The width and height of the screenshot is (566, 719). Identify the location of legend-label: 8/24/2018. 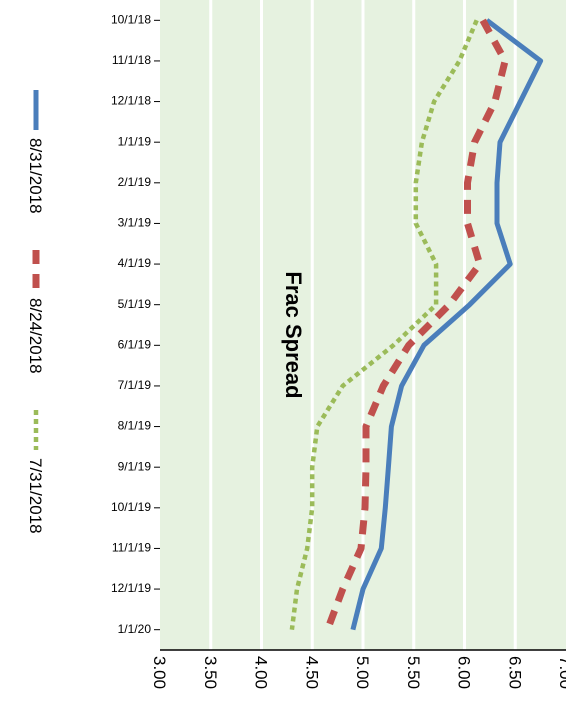
(35, 336).